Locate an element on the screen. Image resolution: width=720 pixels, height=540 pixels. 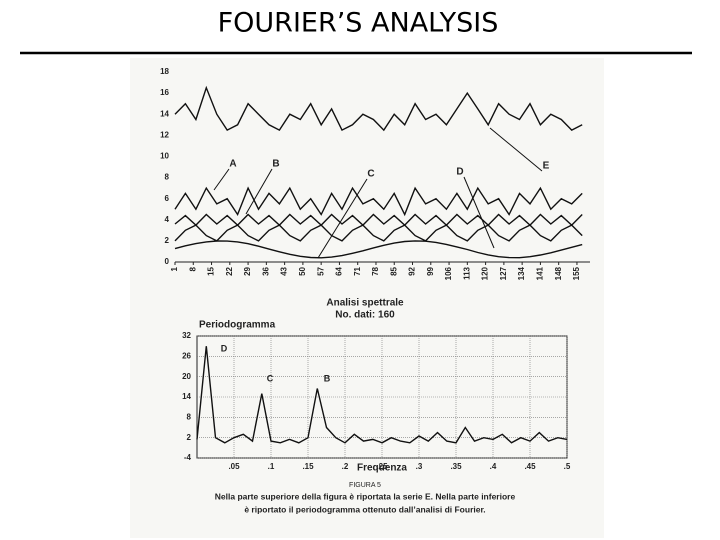
x-tick-label: 15 is located at coordinates (211, 270).